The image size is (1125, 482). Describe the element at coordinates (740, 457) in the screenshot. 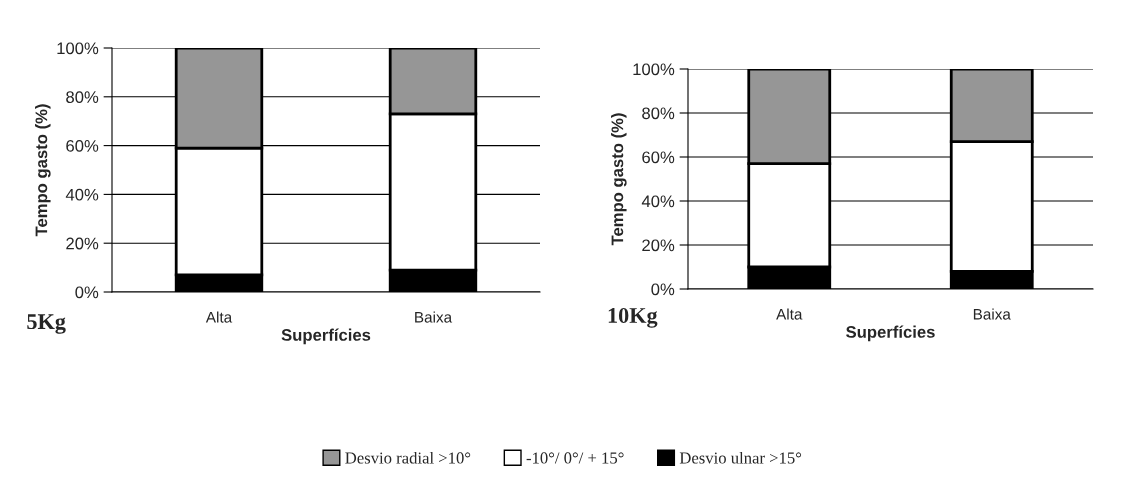

I see `legend-label: Desvio ulnar >15°` at that location.